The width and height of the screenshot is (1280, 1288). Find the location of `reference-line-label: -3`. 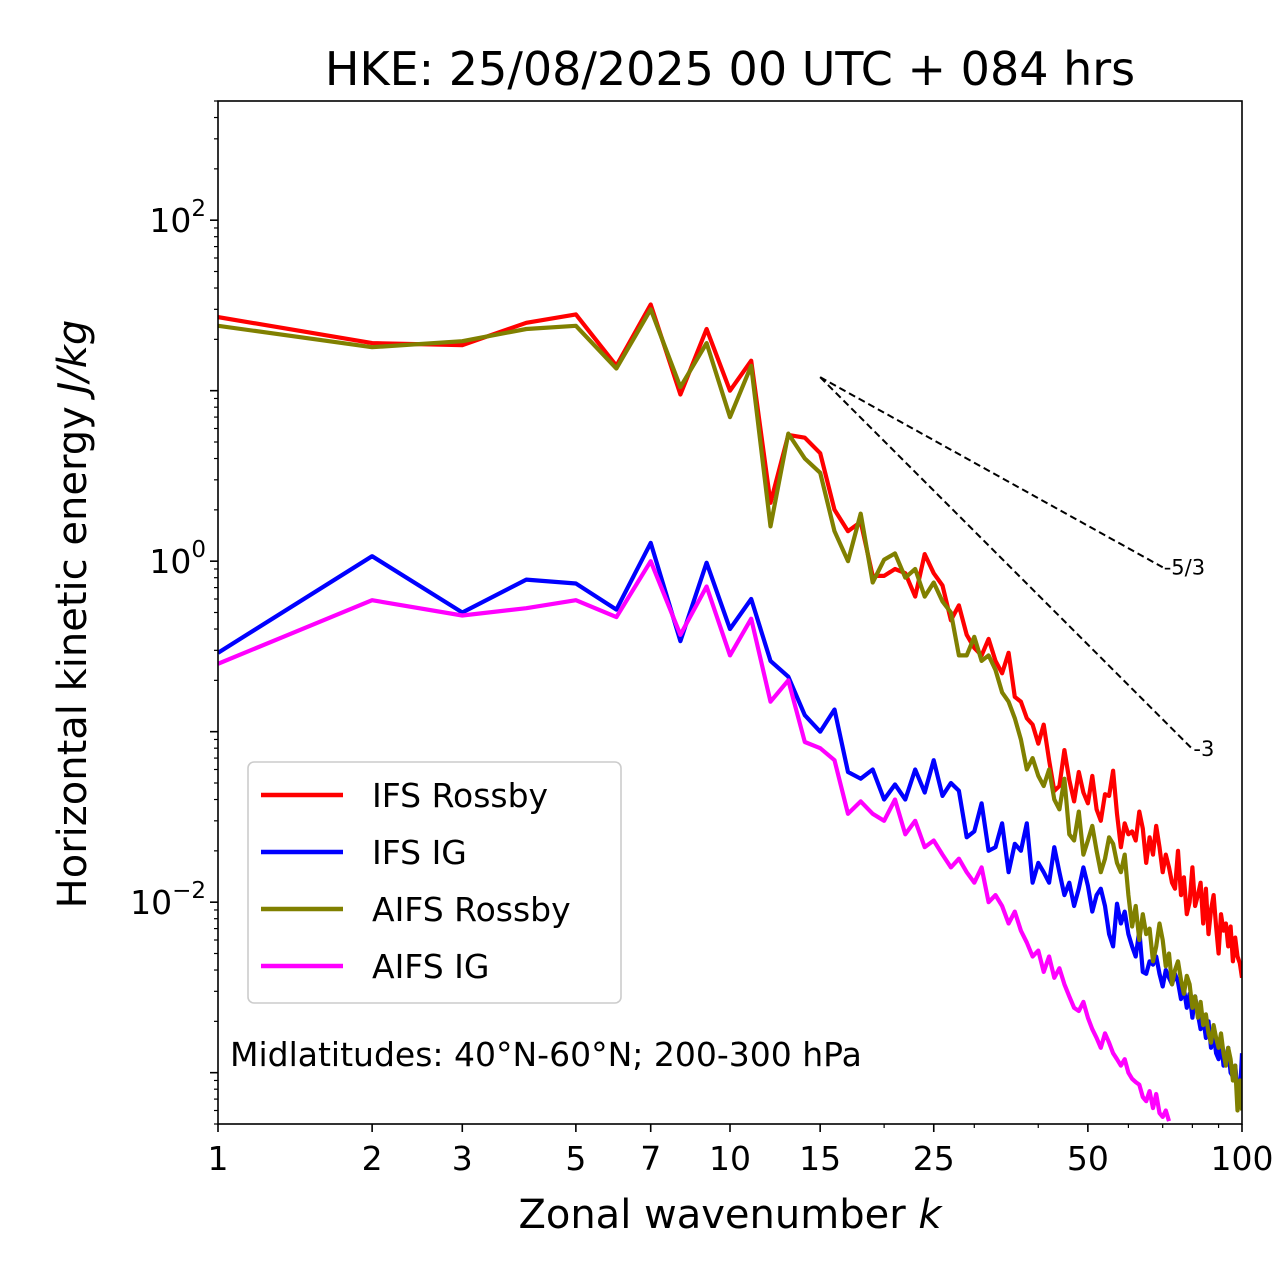

reference-line-label: -3 is located at coordinates (1203, 749).